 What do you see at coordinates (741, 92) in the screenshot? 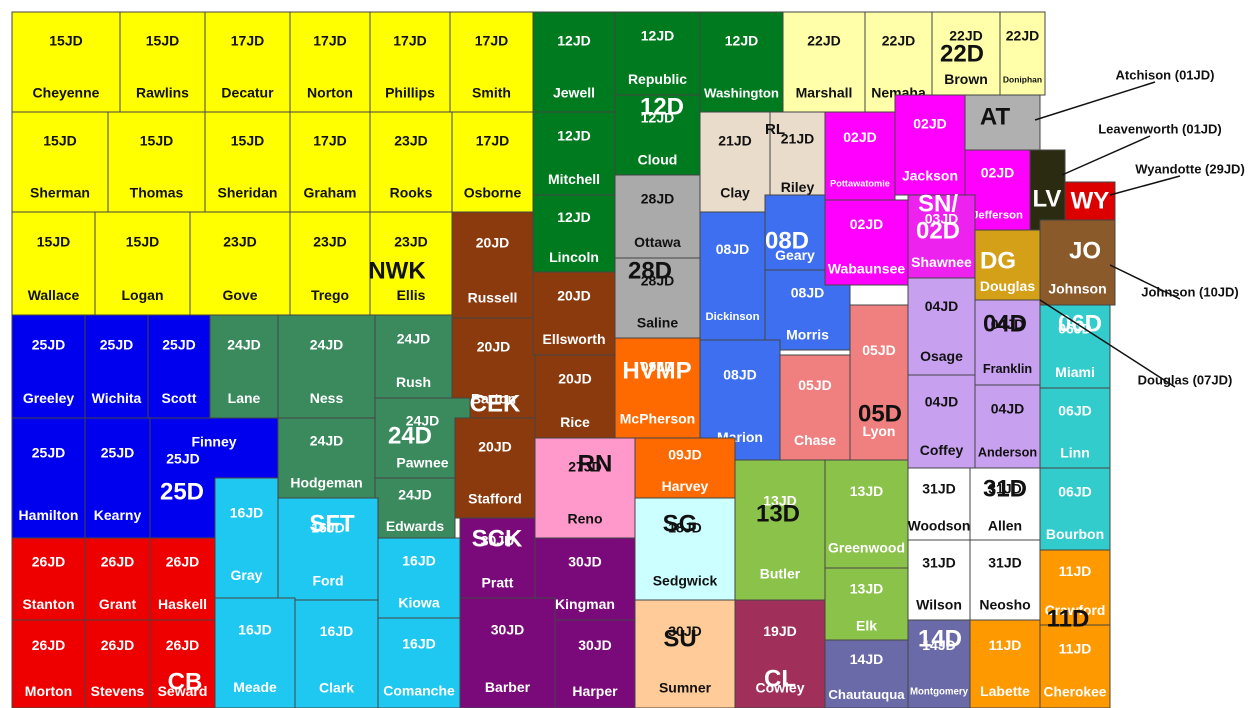
I see `county-name: Washington` at bounding box center [741, 92].